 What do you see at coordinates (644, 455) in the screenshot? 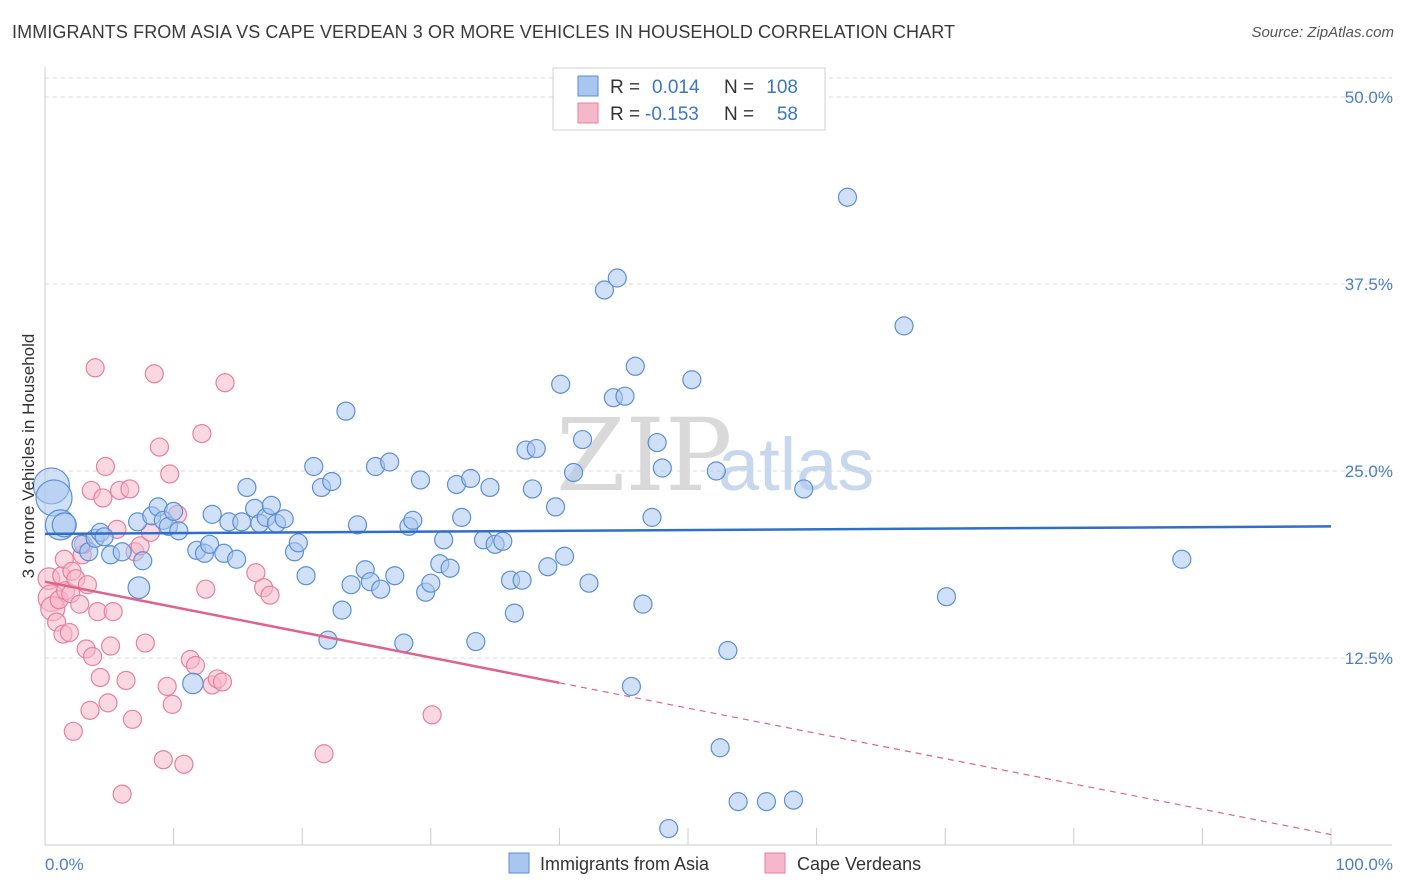
I see `watermark-zip: ZIP` at bounding box center [644, 455].